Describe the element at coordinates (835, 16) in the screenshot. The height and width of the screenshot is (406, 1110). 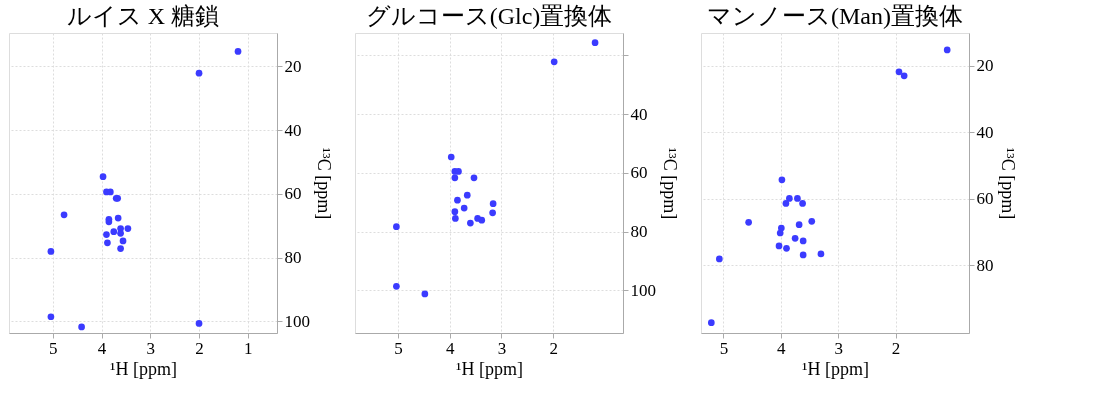
I see `chart-title: マンノース(Man)置換体` at that location.